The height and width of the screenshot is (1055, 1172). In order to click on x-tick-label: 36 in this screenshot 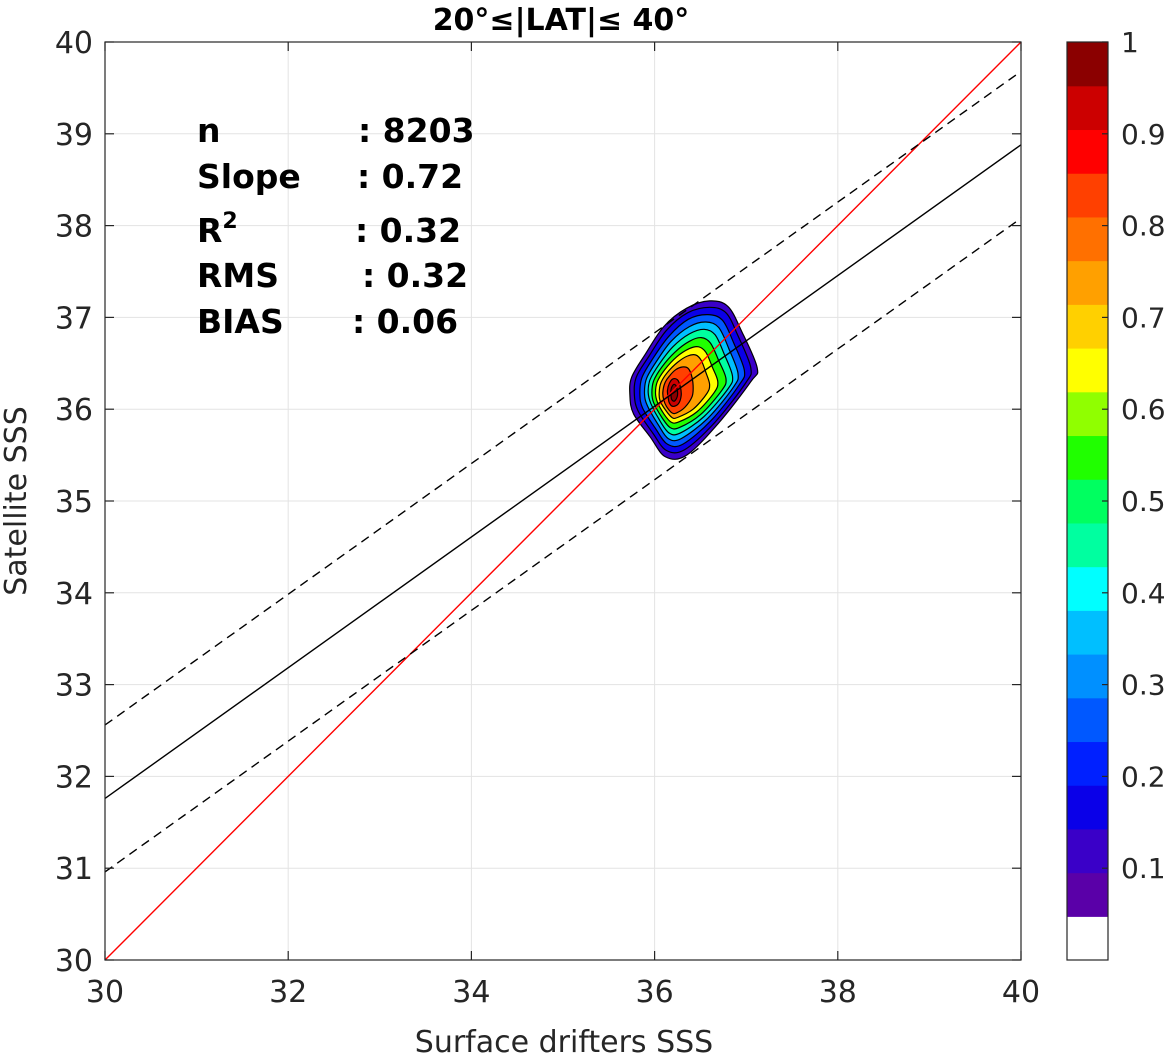, I will do `click(655, 992)`.